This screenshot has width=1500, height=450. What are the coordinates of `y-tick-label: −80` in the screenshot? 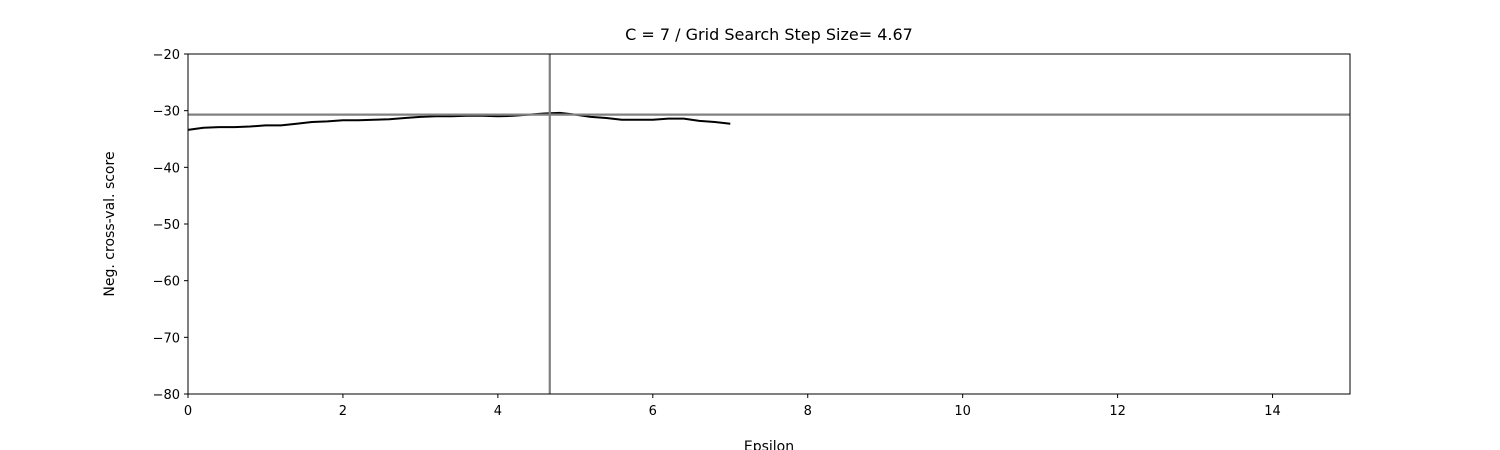 It's located at (166, 395).